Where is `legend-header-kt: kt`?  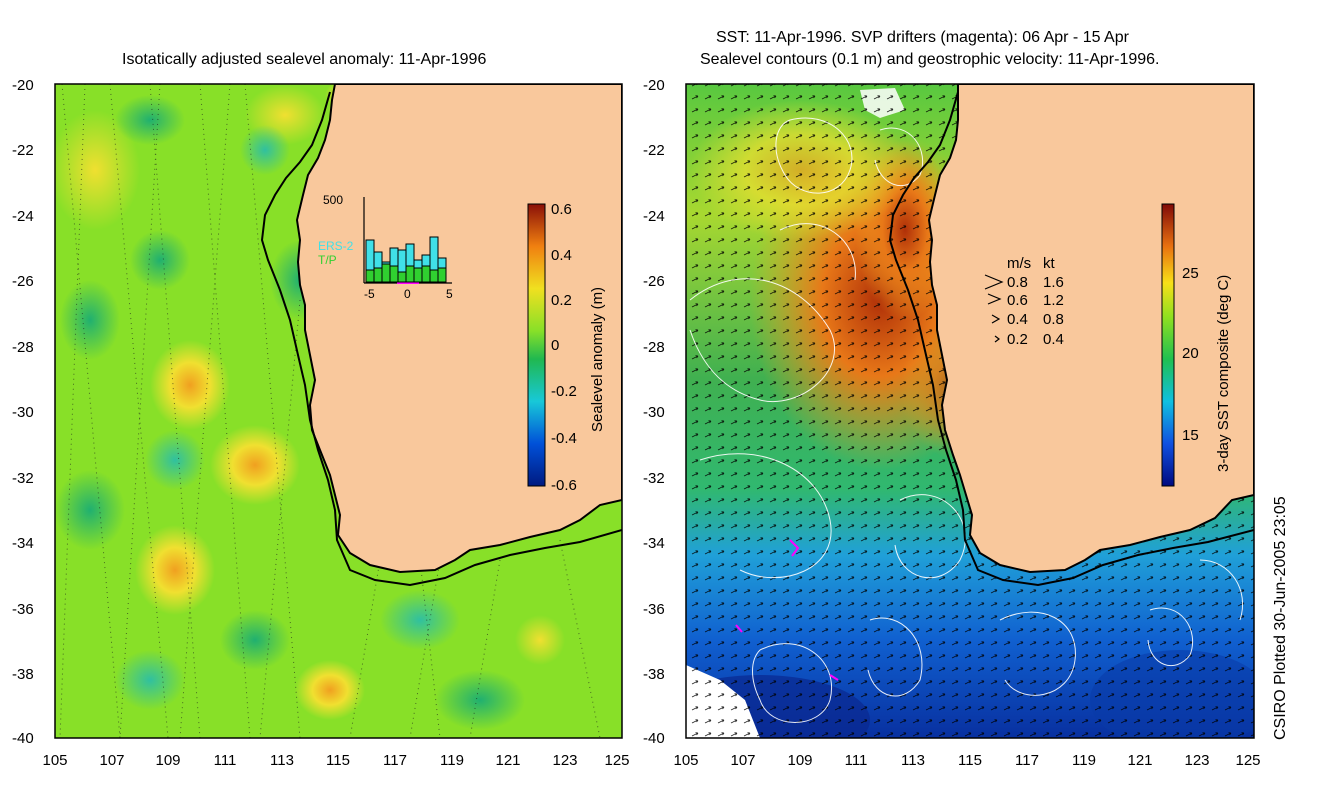
legend-header-kt: kt is located at coordinates (1049, 263).